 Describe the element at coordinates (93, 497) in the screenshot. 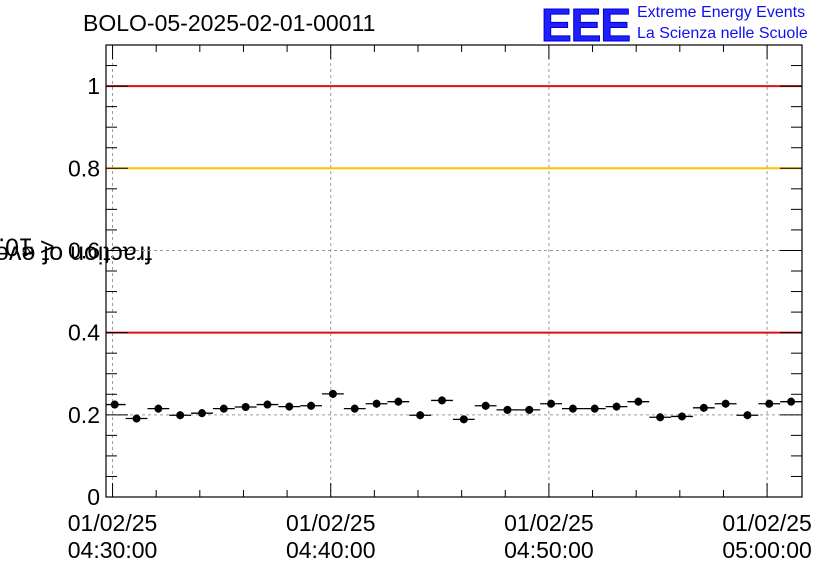

I see `y-tick-label-0: 0` at that location.